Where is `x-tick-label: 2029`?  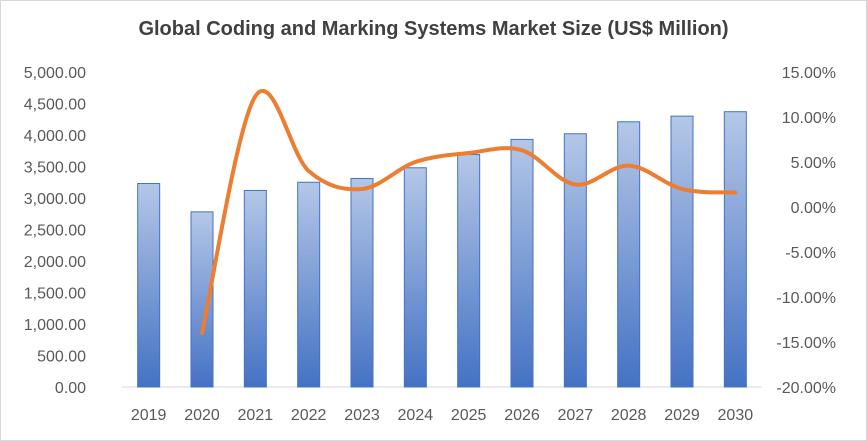
x-tick-label: 2029 is located at coordinates (682, 415).